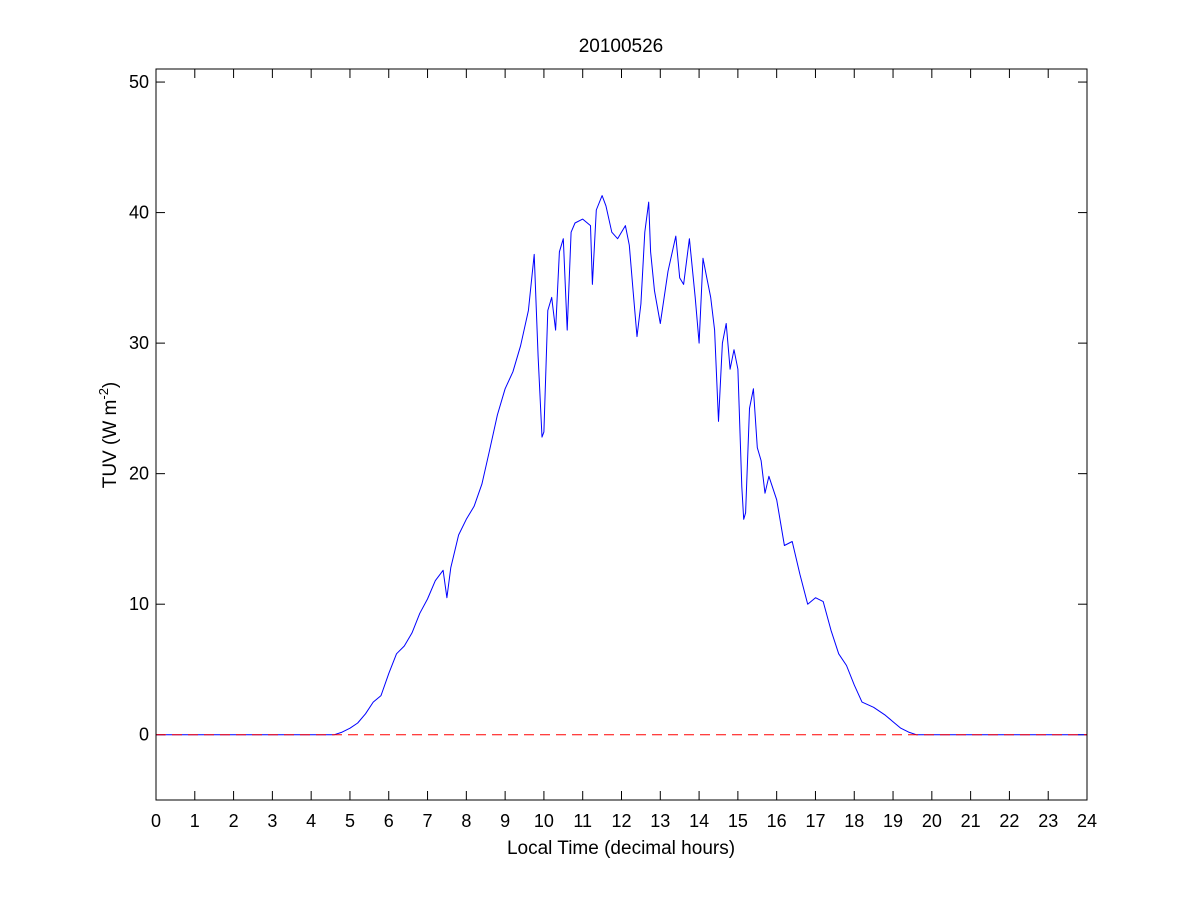  What do you see at coordinates (272, 821) in the screenshot?
I see `x-tick-label: 3` at bounding box center [272, 821].